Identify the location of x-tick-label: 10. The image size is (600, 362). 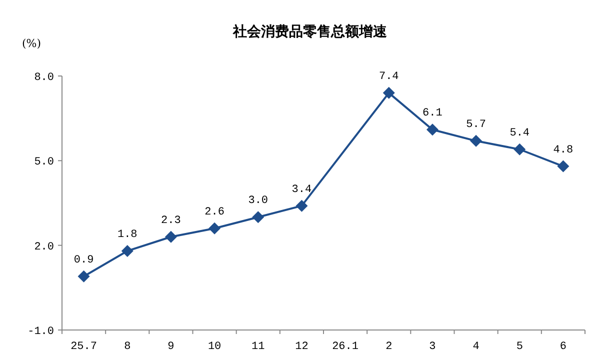
(215, 347).